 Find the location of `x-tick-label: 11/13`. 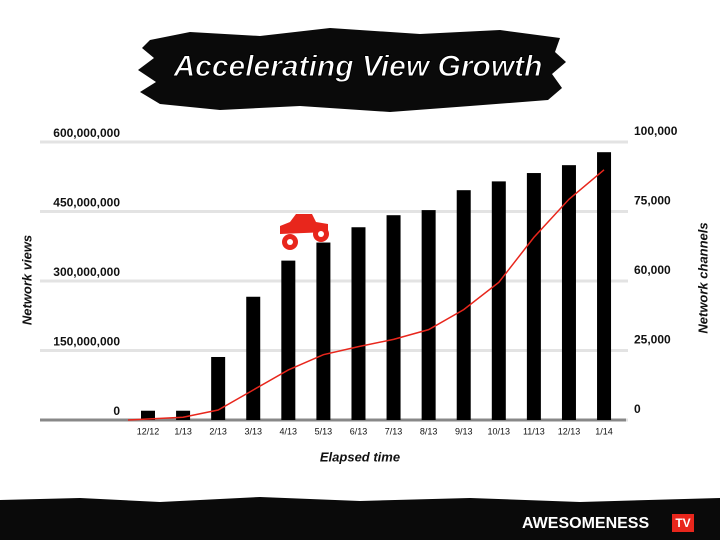

x-tick-label: 11/13 is located at coordinates (534, 431).